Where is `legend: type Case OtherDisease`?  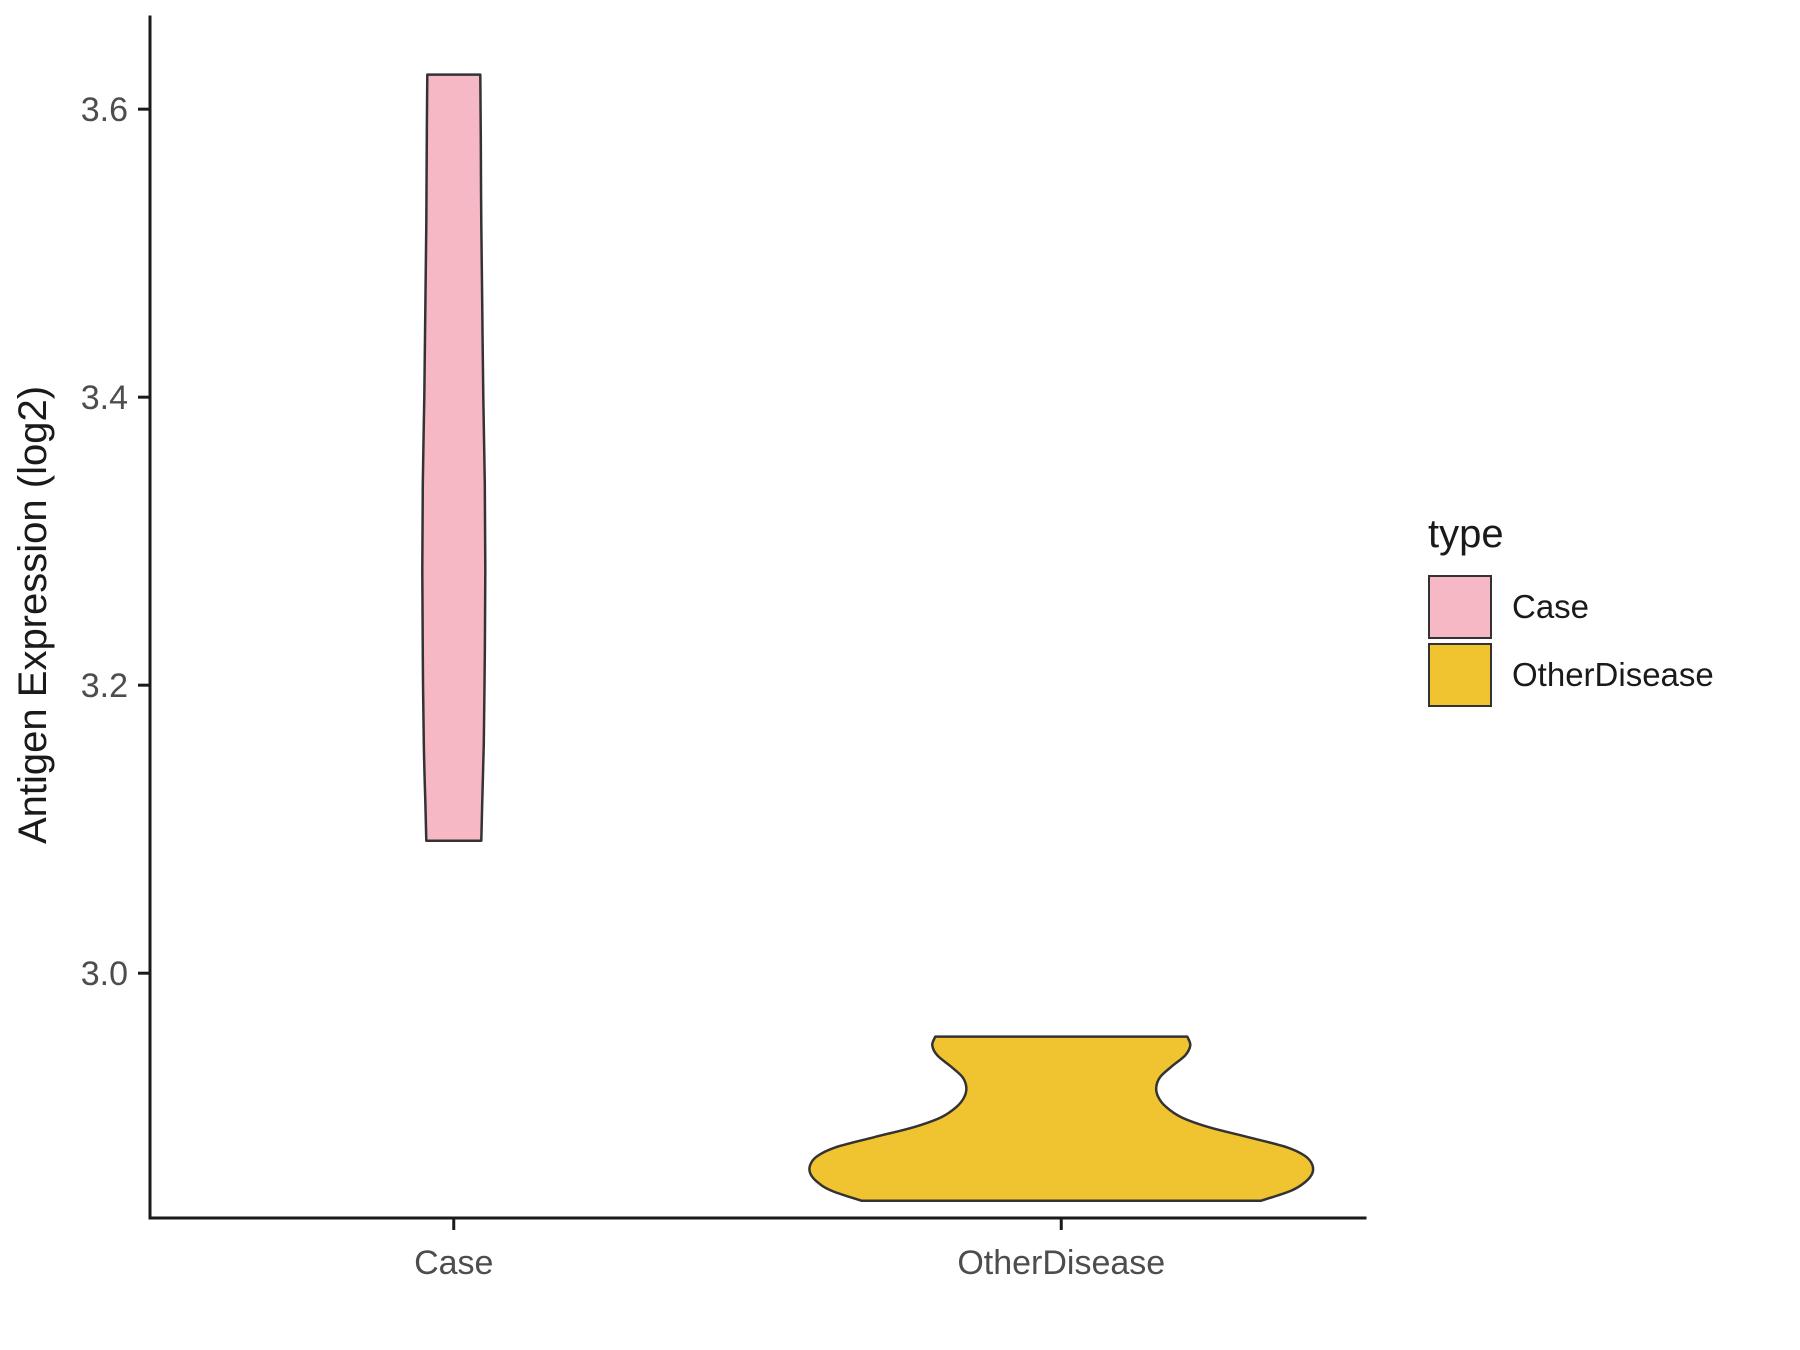
legend: type Case OtherDisease is located at coordinates (1571, 611).